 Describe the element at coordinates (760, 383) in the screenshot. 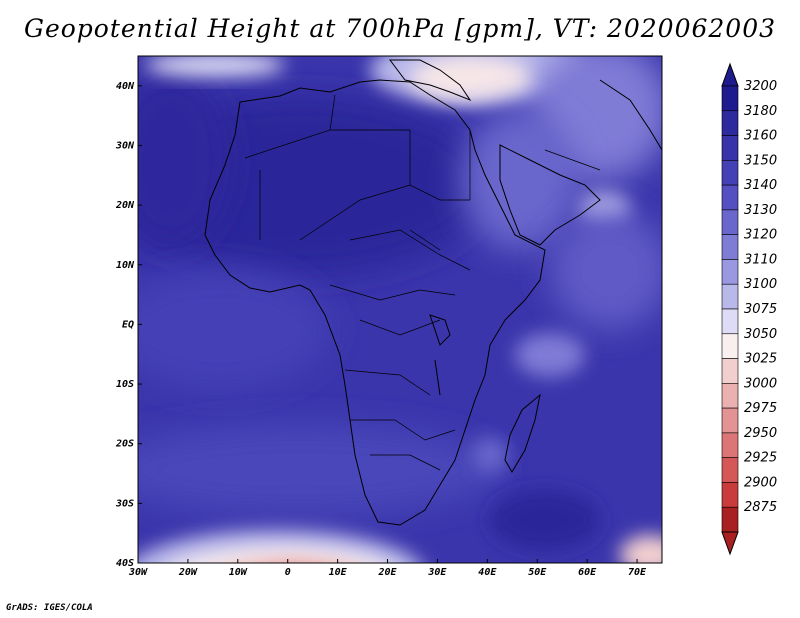

I see `colorbar-label: 3000` at that location.